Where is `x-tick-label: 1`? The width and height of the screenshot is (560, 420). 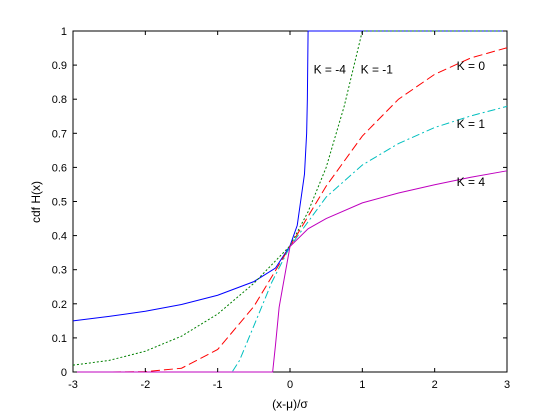
x-tick-label: 1 is located at coordinates (362, 385).